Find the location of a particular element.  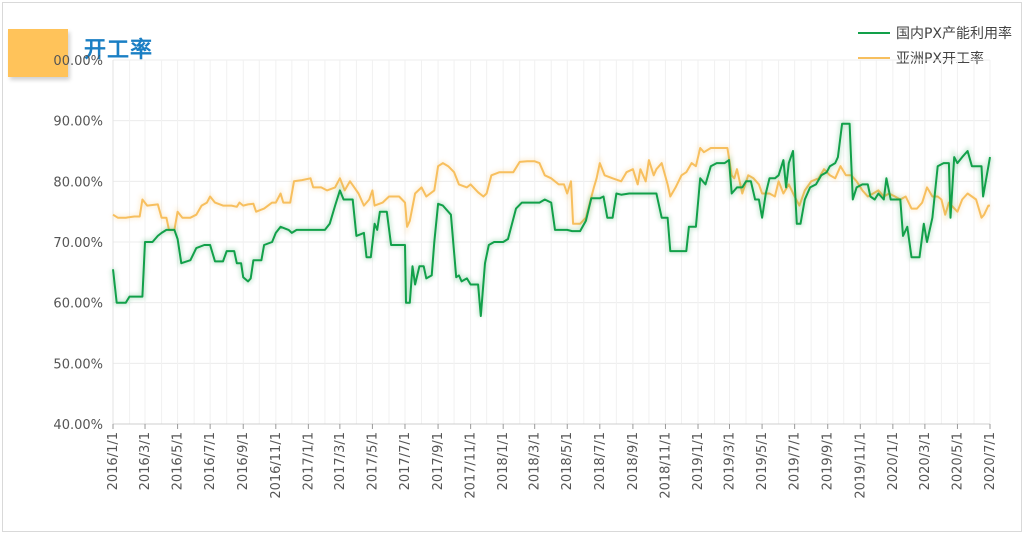

x-tick-label: 2018/5/1 is located at coordinates (567, 461).